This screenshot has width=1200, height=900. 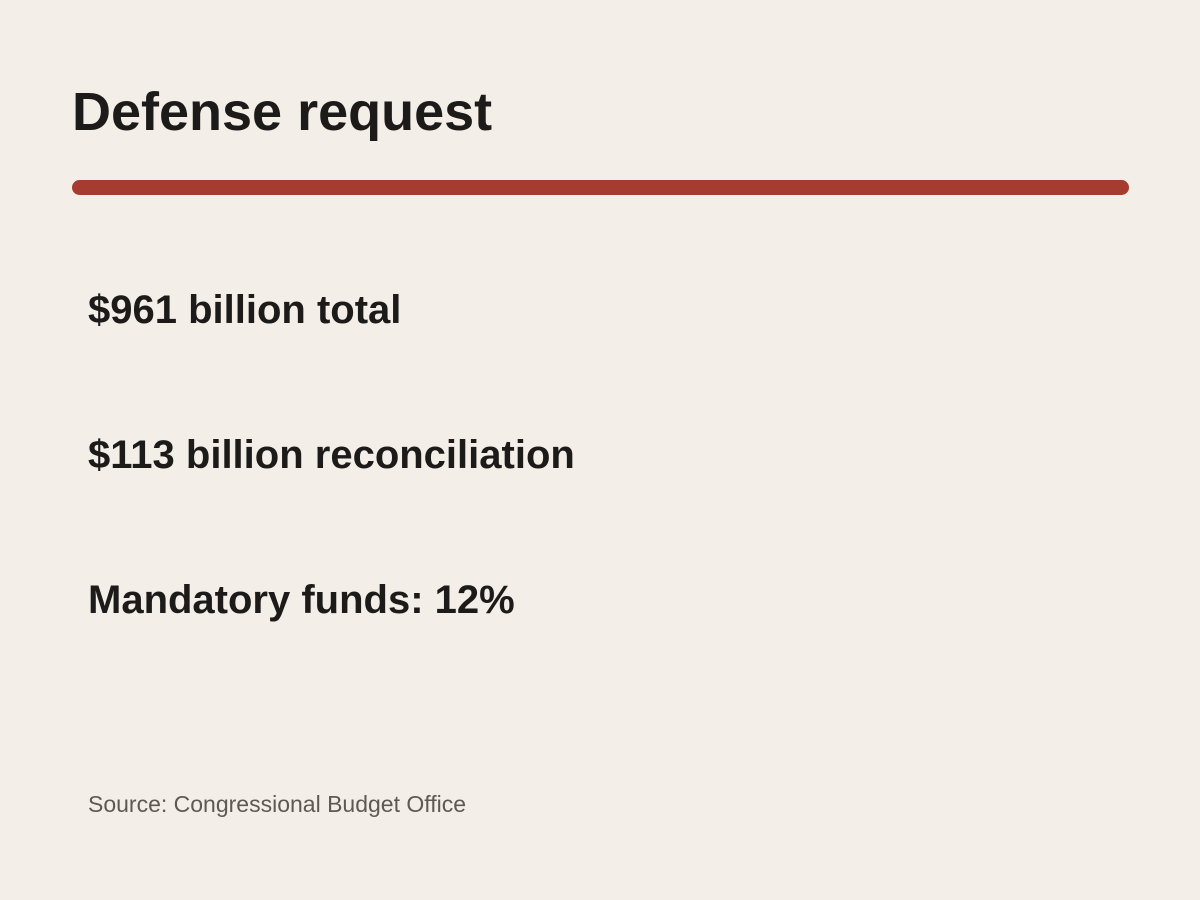 What do you see at coordinates (277, 804) in the screenshot?
I see `source-note: Source: Congressional Budget Office` at bounding box center [277, 804].